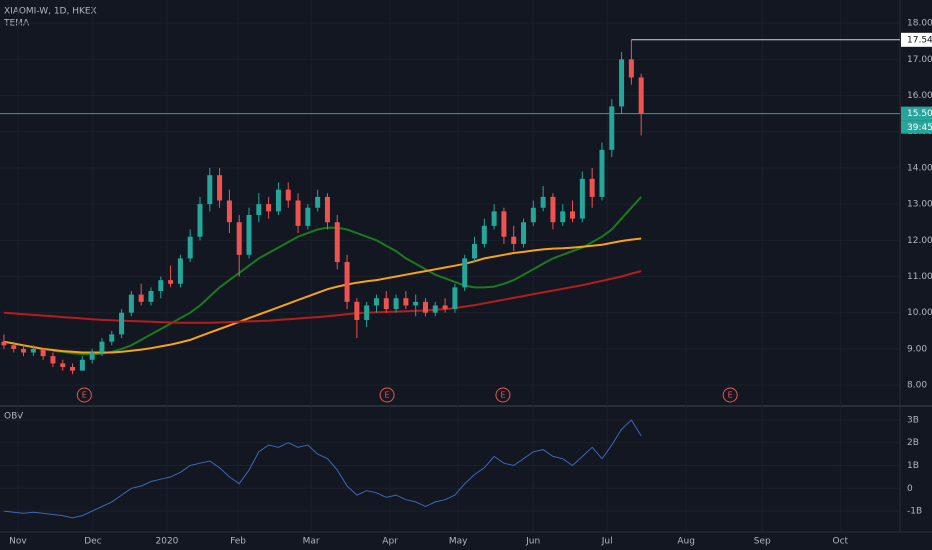  What do you see at coordinates (919, 277) in the screenshot?
I see `y-tick-label: 11.00` at bounding box center [919, 277].